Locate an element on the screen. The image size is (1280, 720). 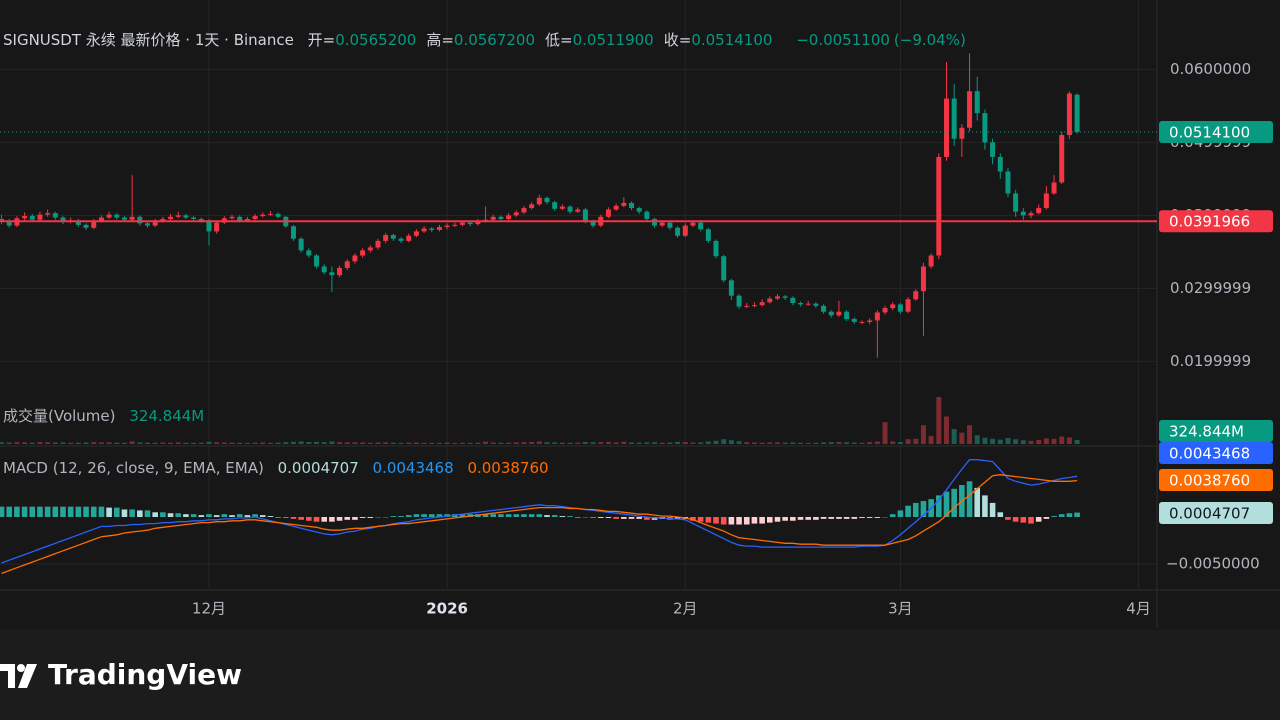
volume-title: 成交量(Volume) is located at coordinates (59, 416).